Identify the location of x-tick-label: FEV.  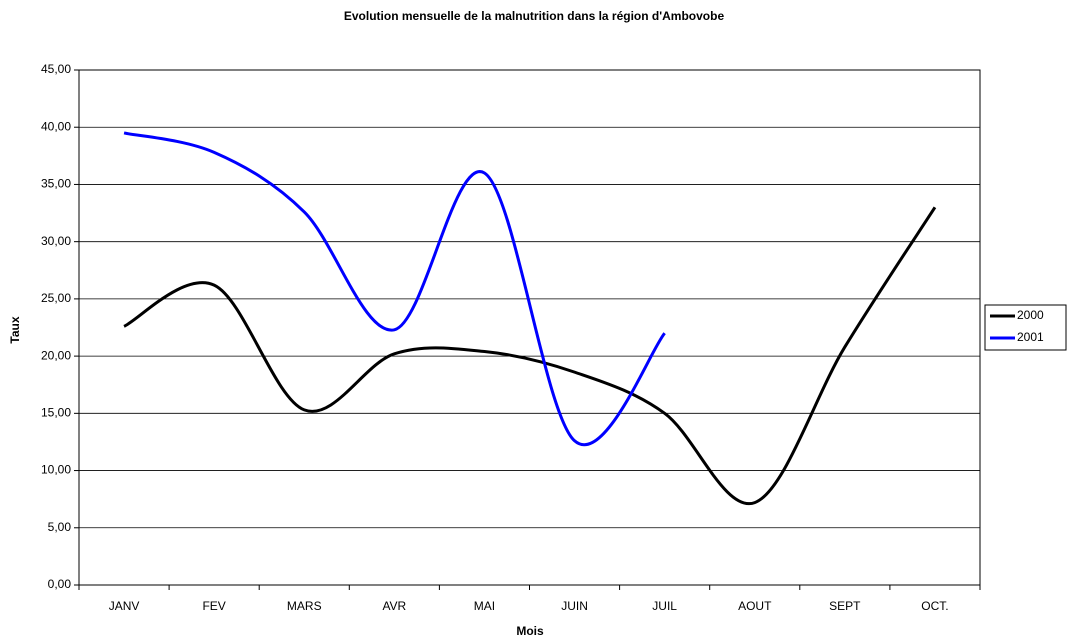
(213, 606).